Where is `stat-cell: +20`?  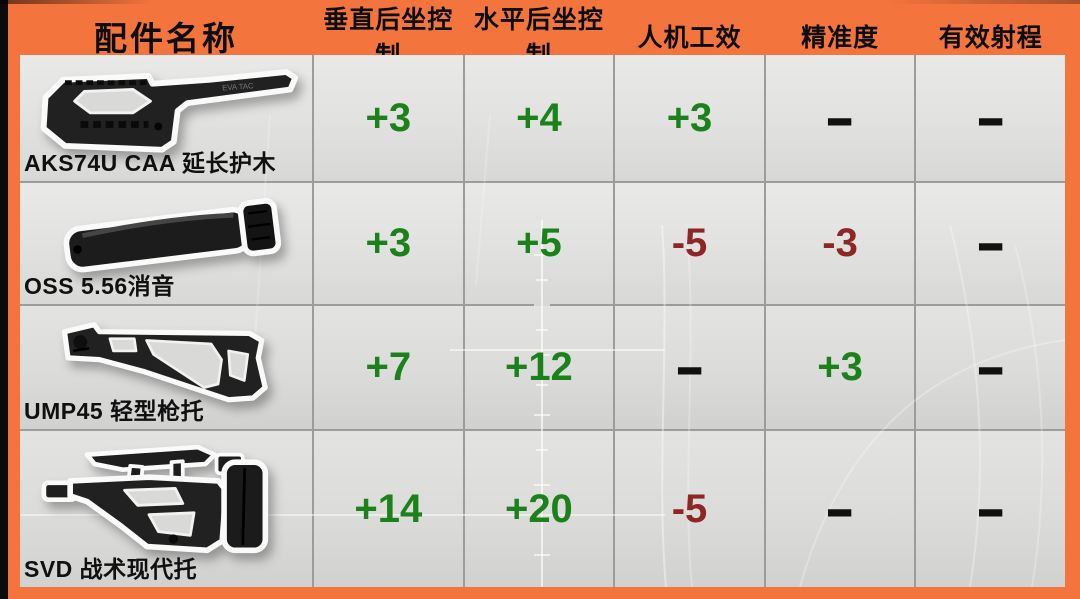
stat-cell: +20 is located at coordinates (539, 509).